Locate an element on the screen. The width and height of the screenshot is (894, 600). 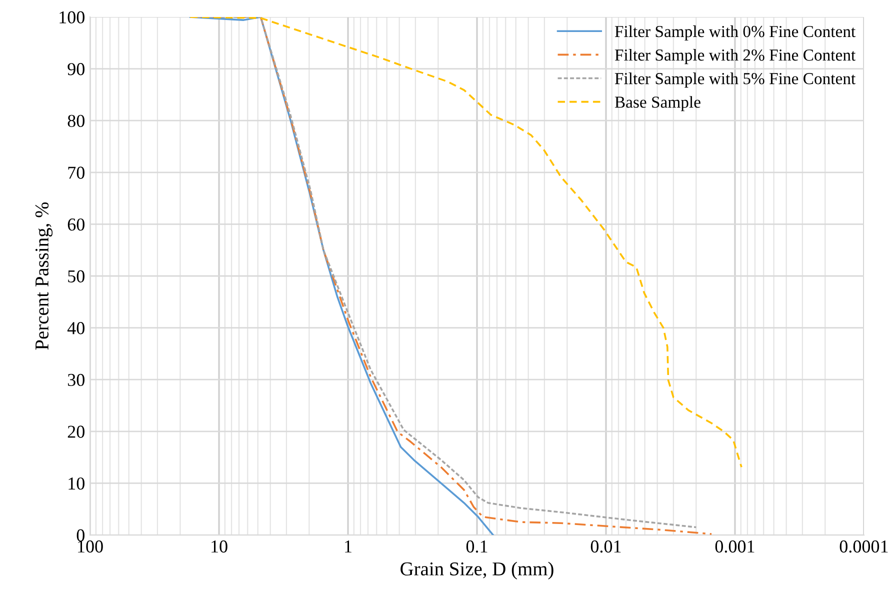
y-tick-label: 40 is located at coordinates (75, 328).